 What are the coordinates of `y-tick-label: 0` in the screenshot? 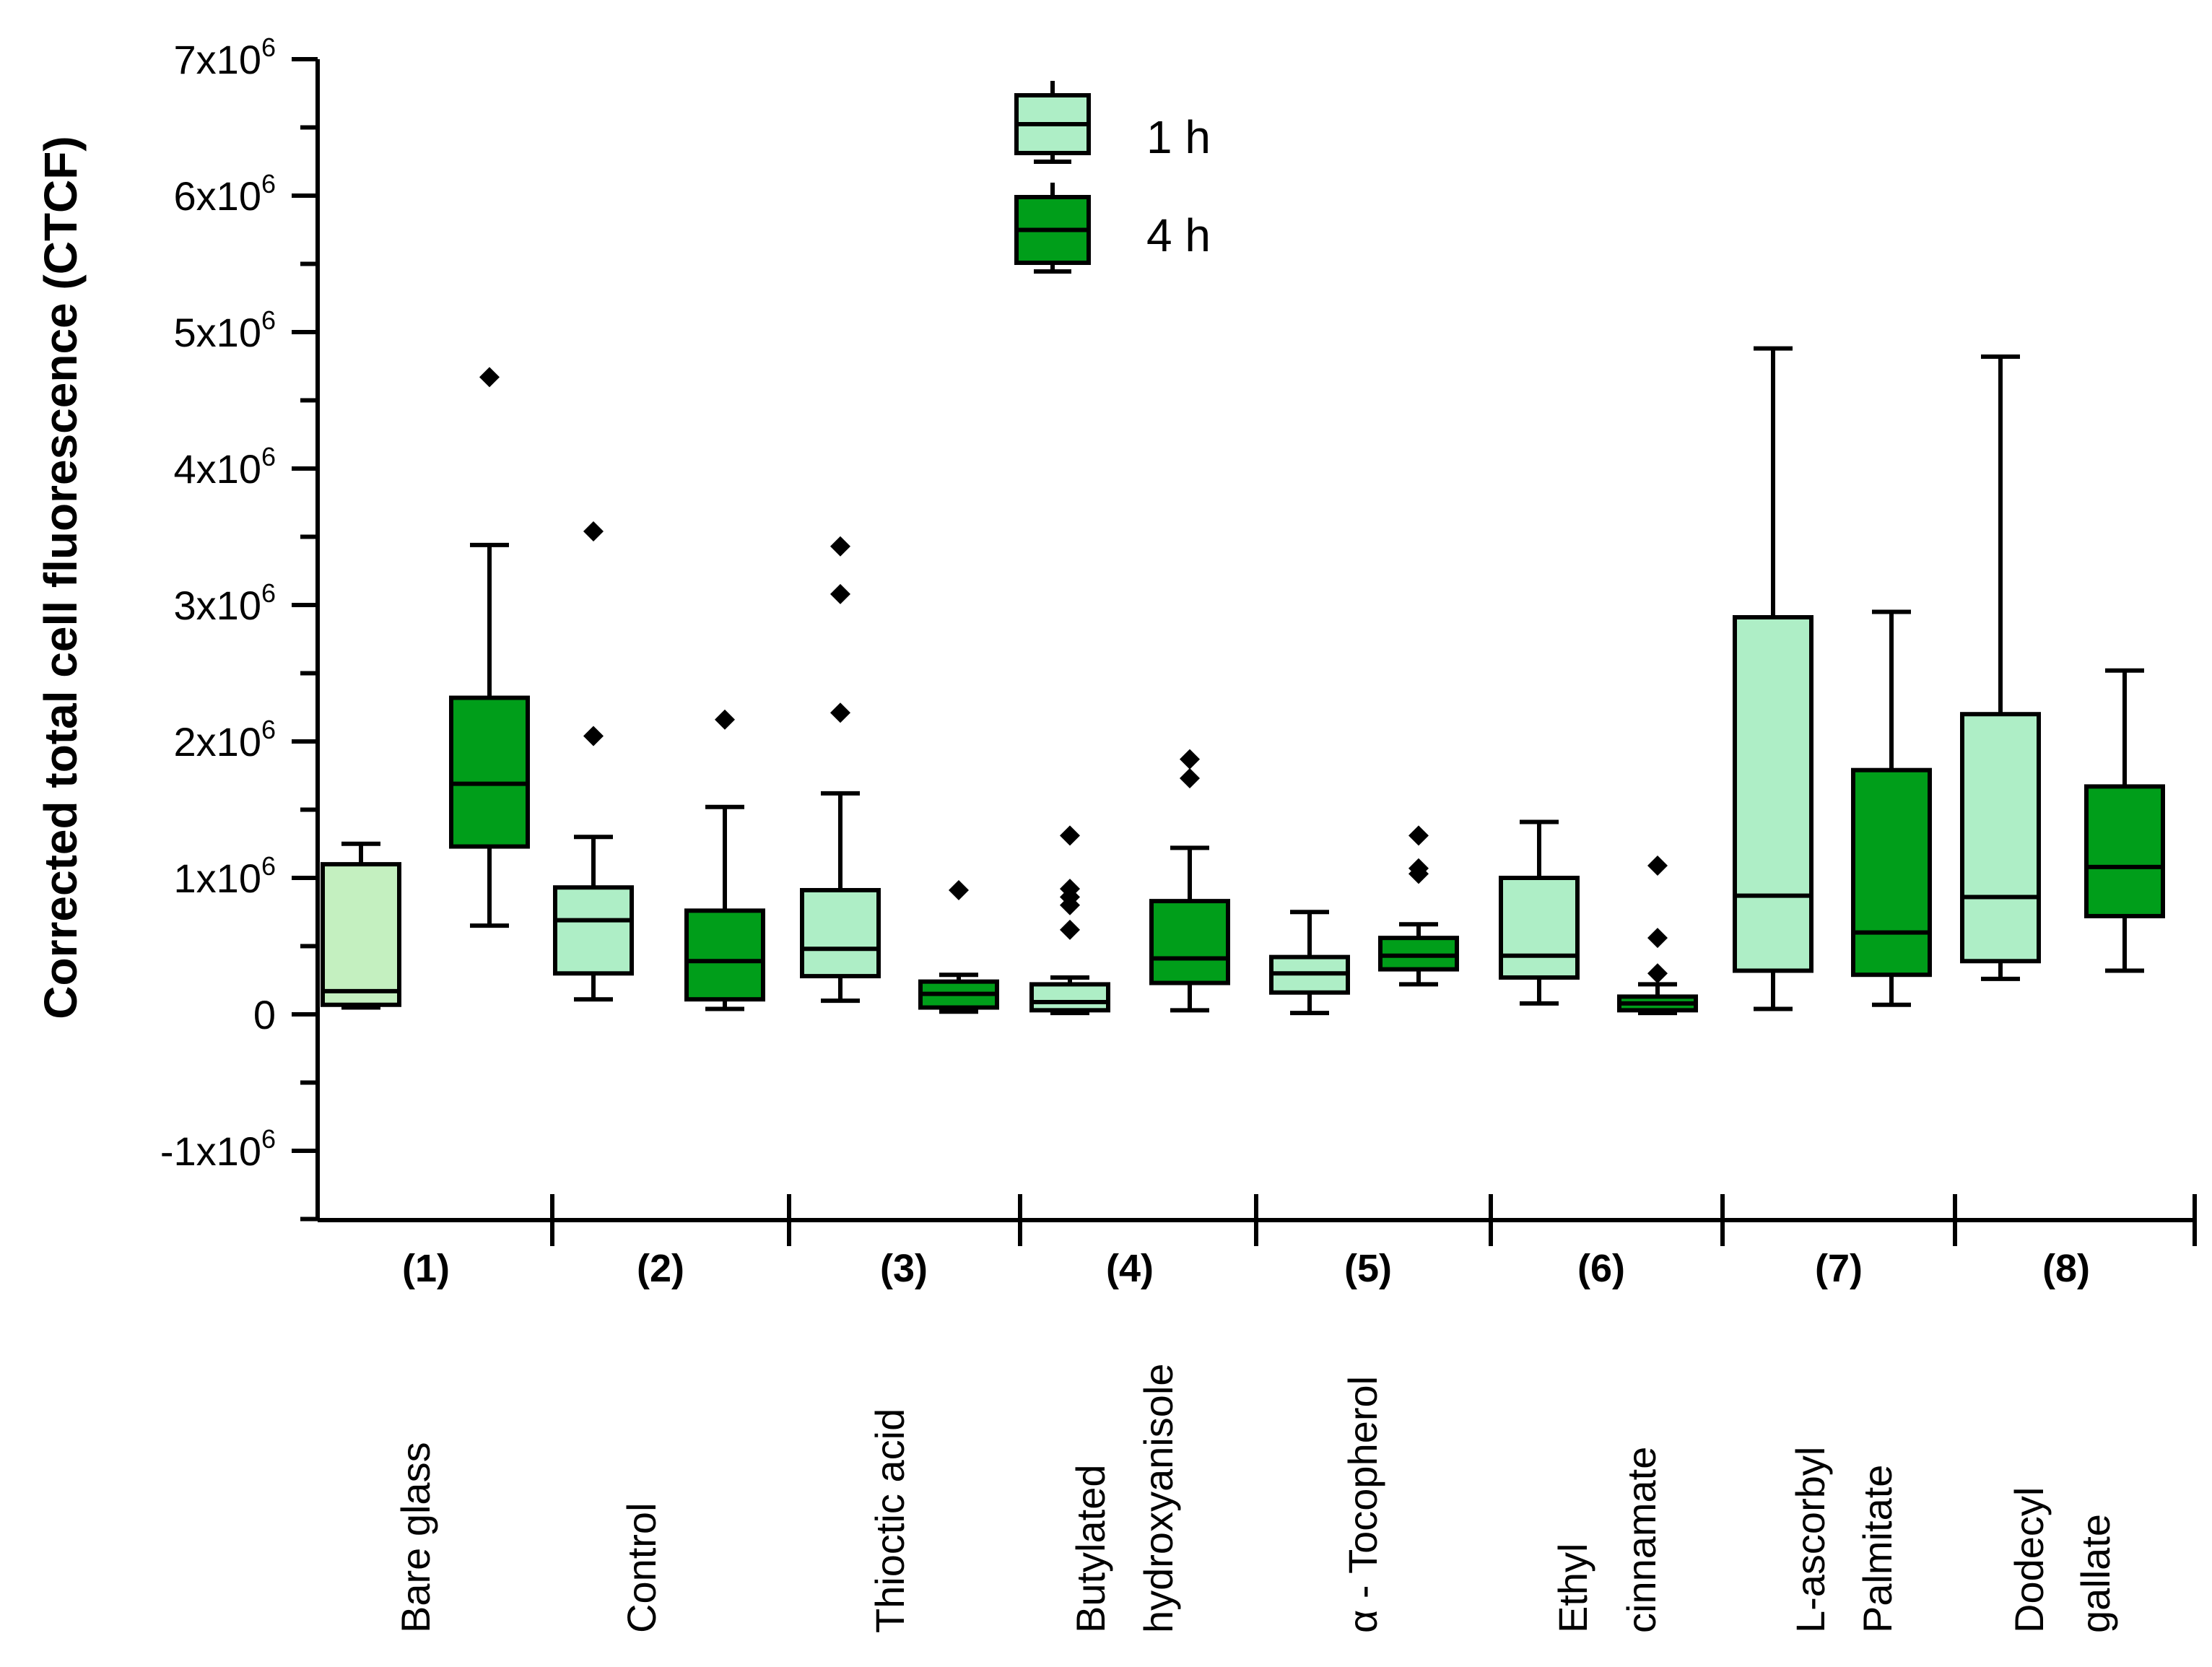 It's located at (264, 1015).